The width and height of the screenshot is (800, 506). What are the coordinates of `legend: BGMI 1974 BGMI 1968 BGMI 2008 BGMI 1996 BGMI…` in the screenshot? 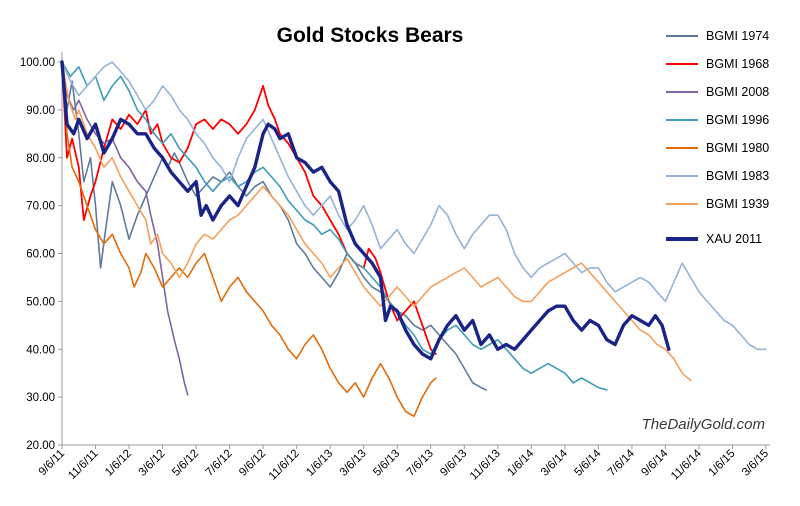 It's located at (731, 137).